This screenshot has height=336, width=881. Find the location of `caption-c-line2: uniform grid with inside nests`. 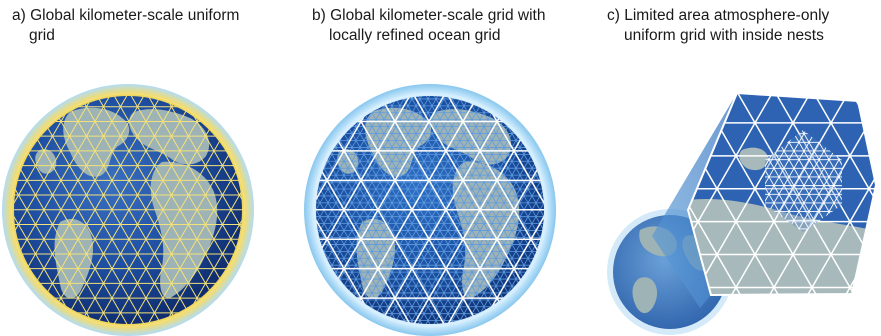

caption-c-line2: uniform grid with inside nests is located at coordinates (724, 35).